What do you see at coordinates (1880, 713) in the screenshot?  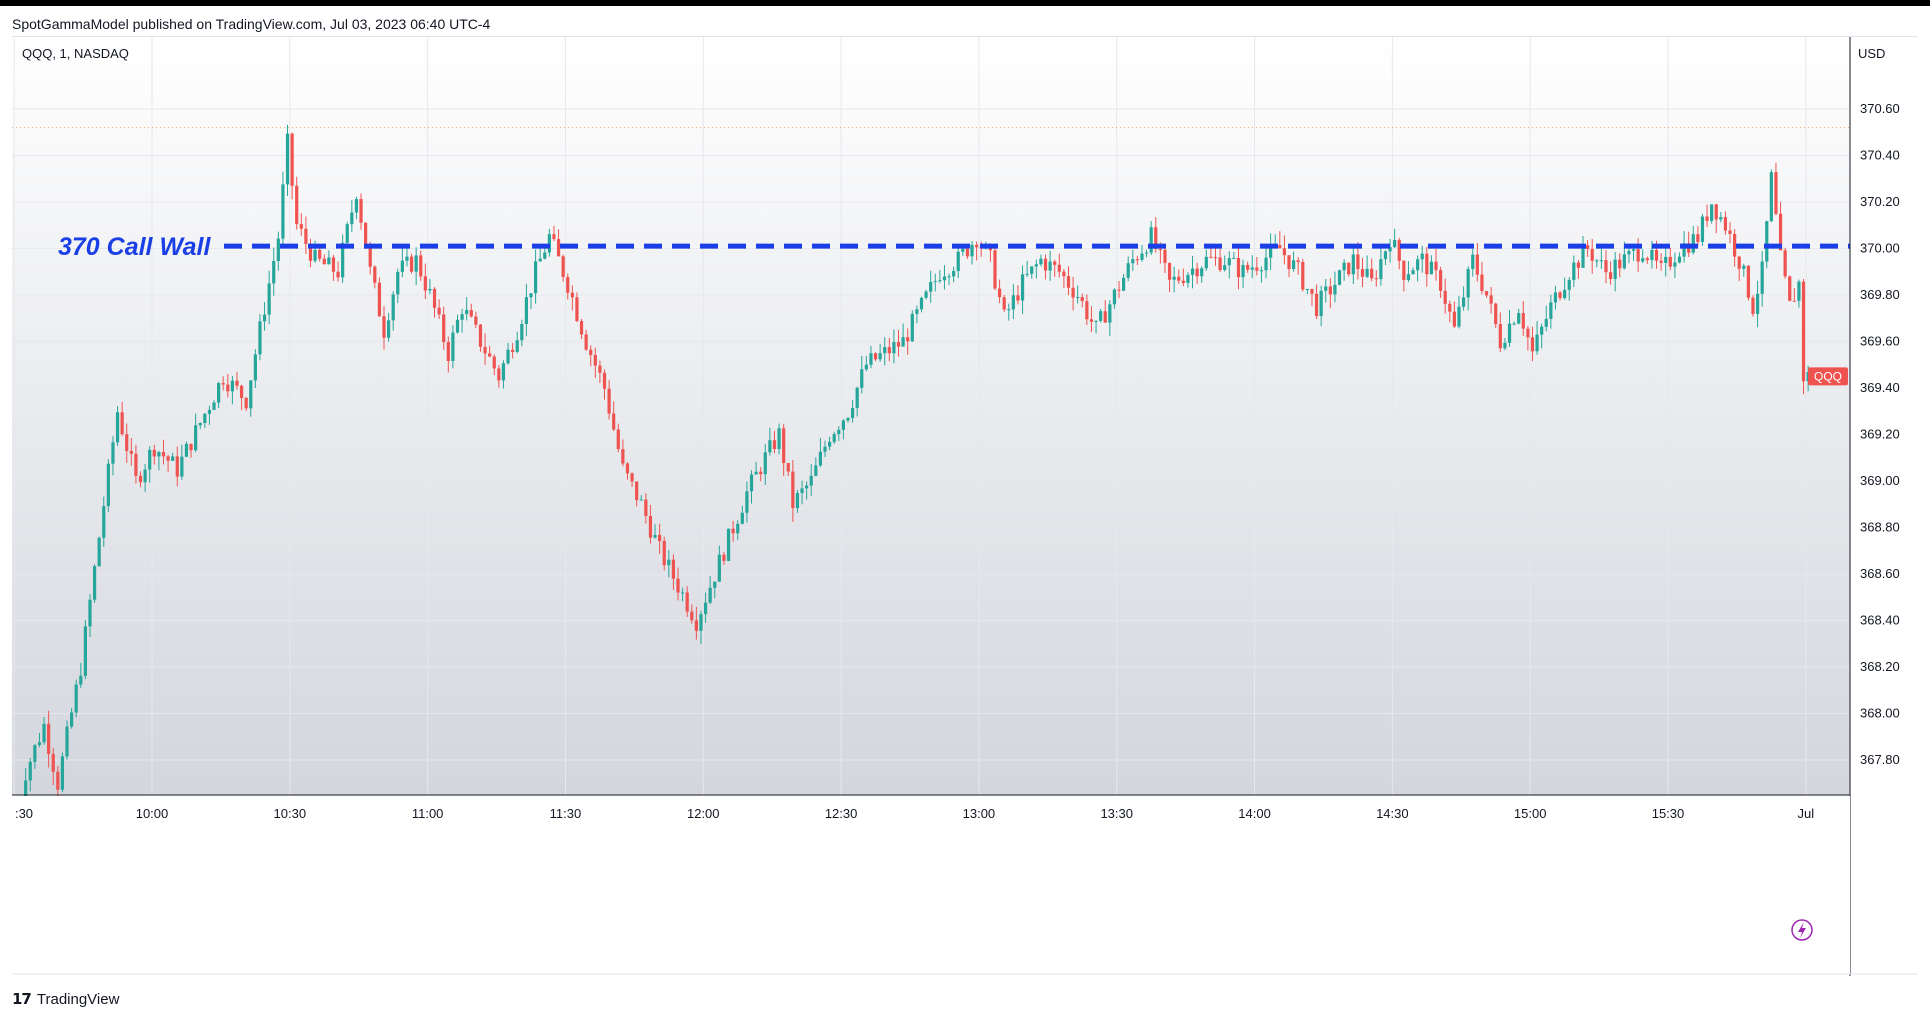 I see `y-tick-label: 368.00` at bounding box center [1880, 713].